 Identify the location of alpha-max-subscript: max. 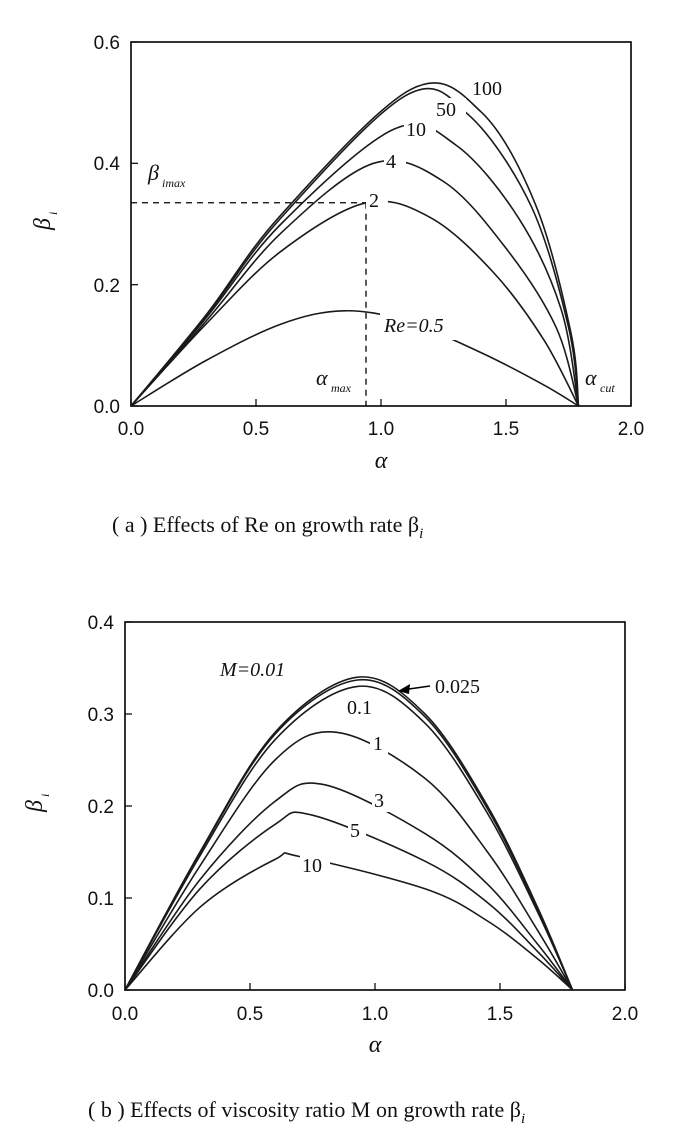
(341, 388).